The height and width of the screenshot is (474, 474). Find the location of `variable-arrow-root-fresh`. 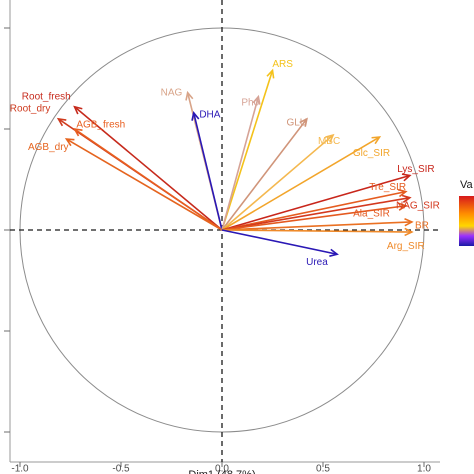

variable-arrow-root-fresh is located at coordinates (148, 168).